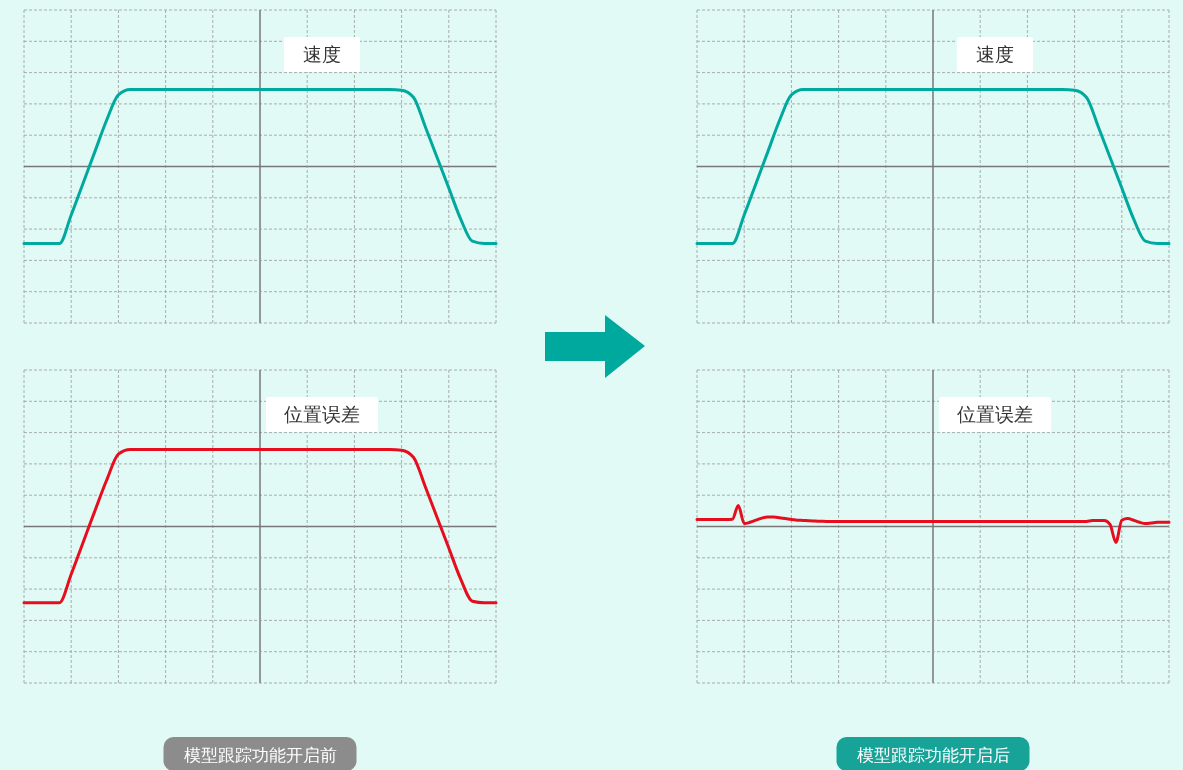 The image size is (1183, 770). What do you see at coordinates (933, 755) in the screenshot?
I see `text: 模型跟踪功能开启后` at bounding box center [933, 755].